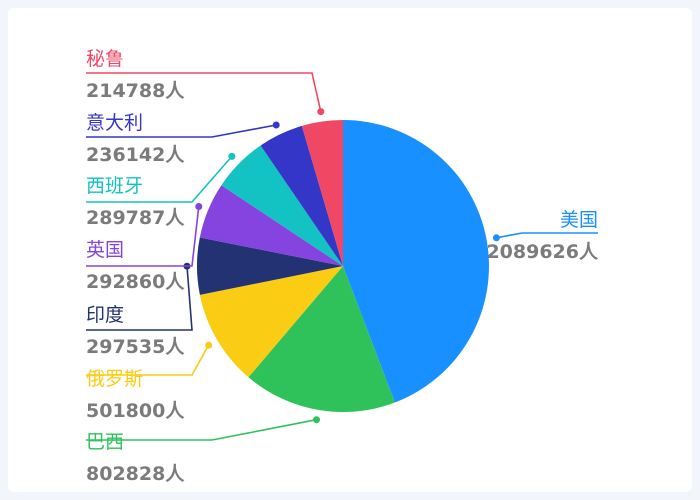  Describe the element at coordinates (114, 123) in the screenshot. I see `slice-label-name-italy: 意大利` at that location.